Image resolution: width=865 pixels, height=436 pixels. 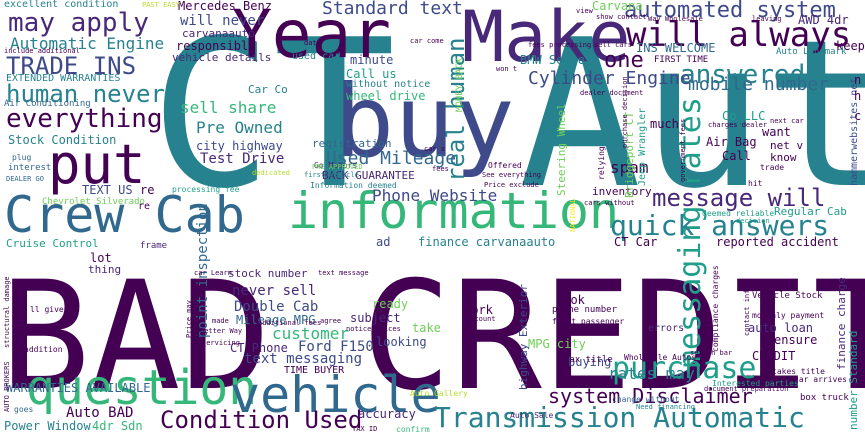 I want to click on word-relying: relying, so click(x=601, y=163).